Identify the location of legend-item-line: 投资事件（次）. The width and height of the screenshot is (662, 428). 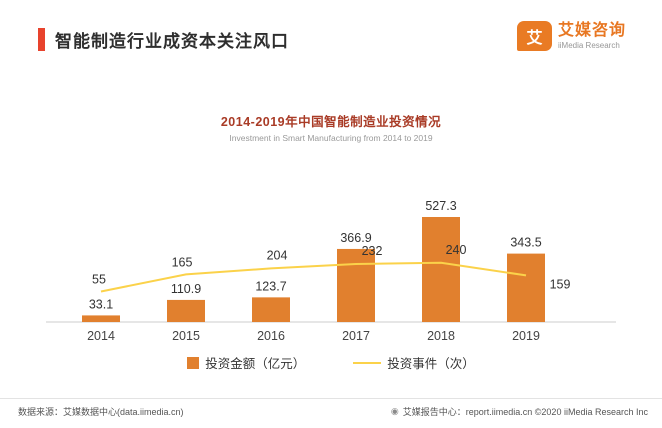
(414, 362).